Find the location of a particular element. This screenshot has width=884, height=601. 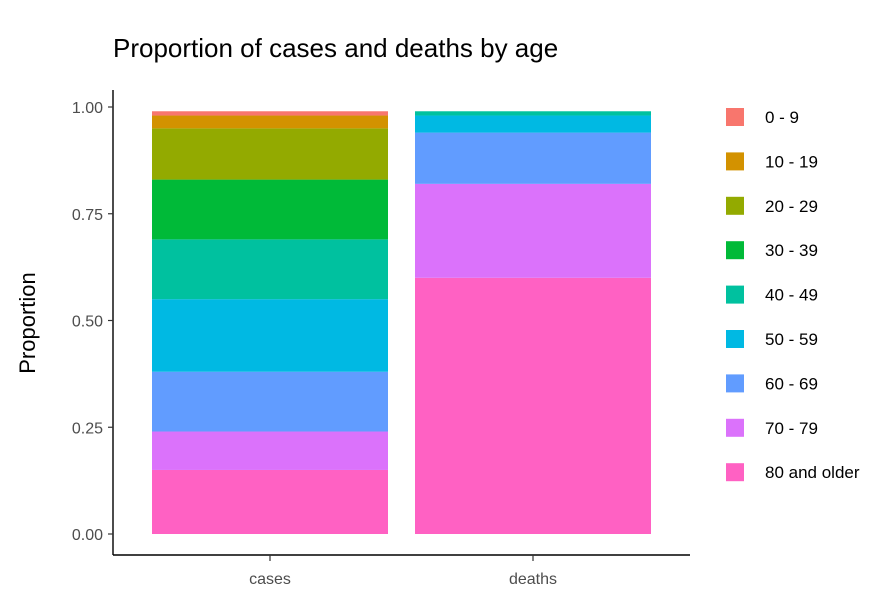

chart-title: Proportion of cases and deaths by age is located at coordinates (335, 48).